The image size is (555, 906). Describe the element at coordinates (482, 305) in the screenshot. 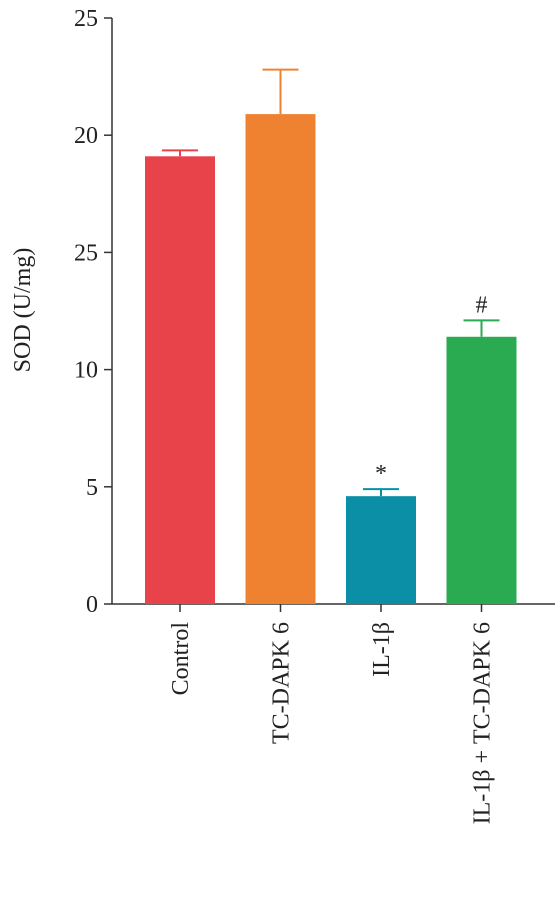

I see `annotation: #` at that location.